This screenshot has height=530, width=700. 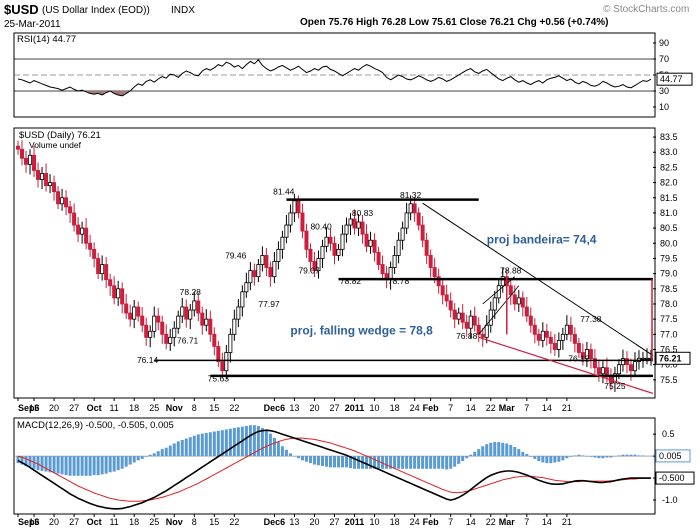 I want to click on price-annotation: 81.32, so click(x=411, y=195).